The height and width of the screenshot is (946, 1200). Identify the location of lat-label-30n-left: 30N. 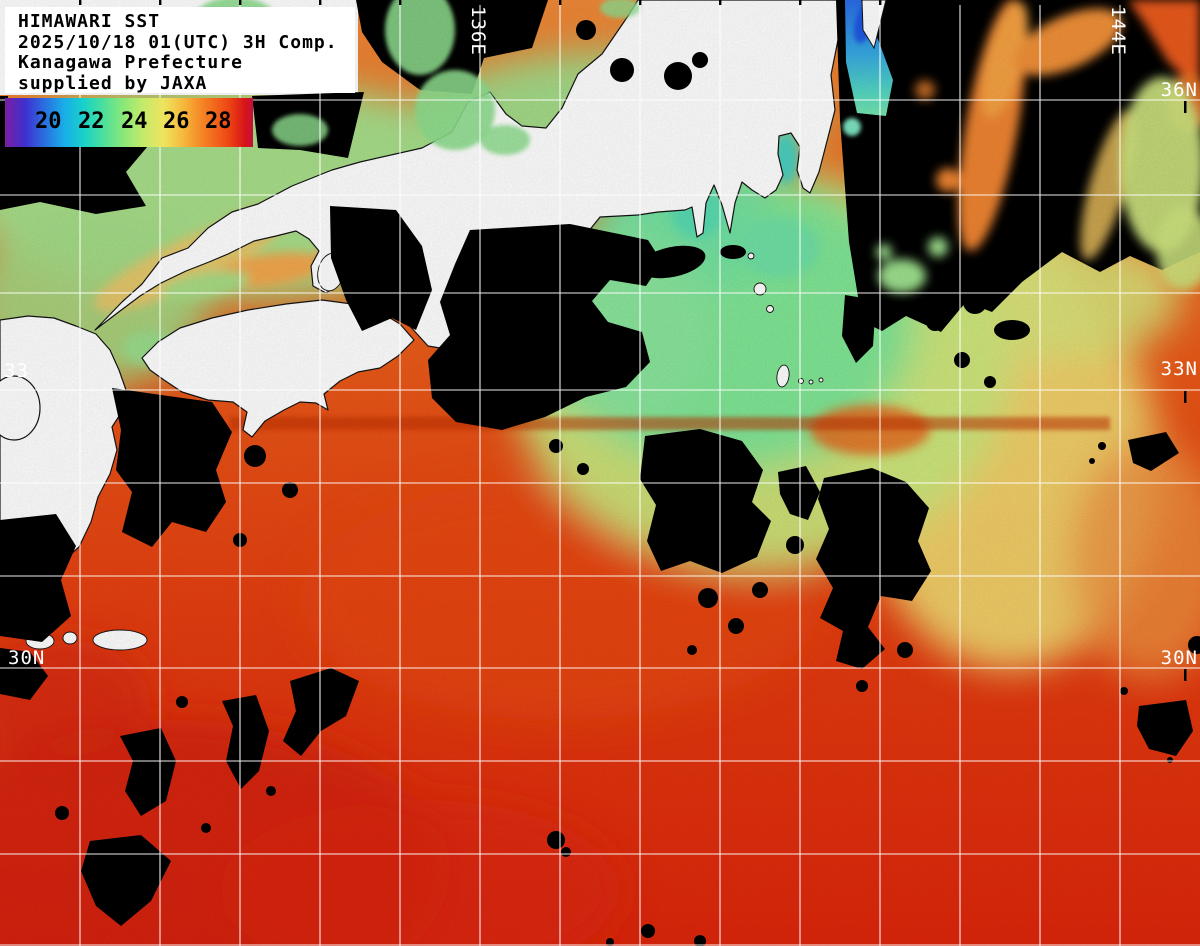
(27, 658).